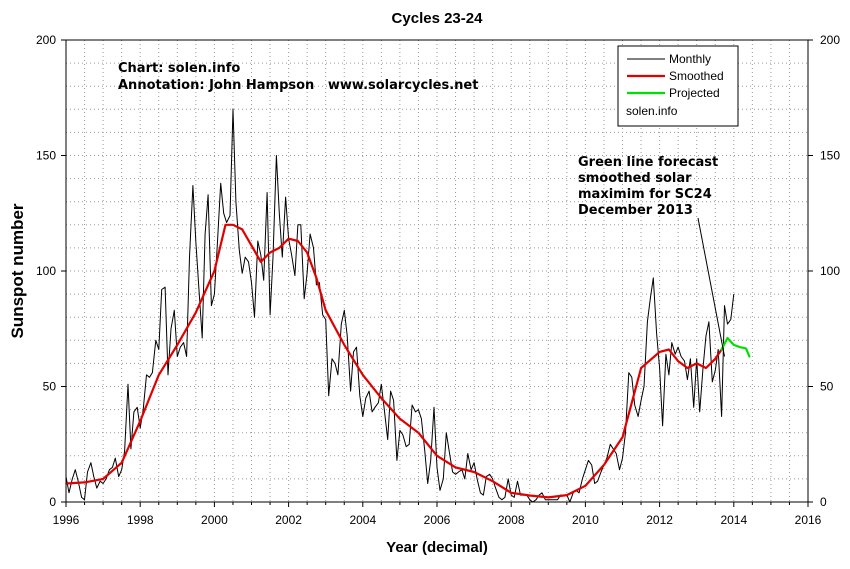 This screenshot has width=850, height=569. I want to click on x-tick-label: 2016, so click(808, 520).